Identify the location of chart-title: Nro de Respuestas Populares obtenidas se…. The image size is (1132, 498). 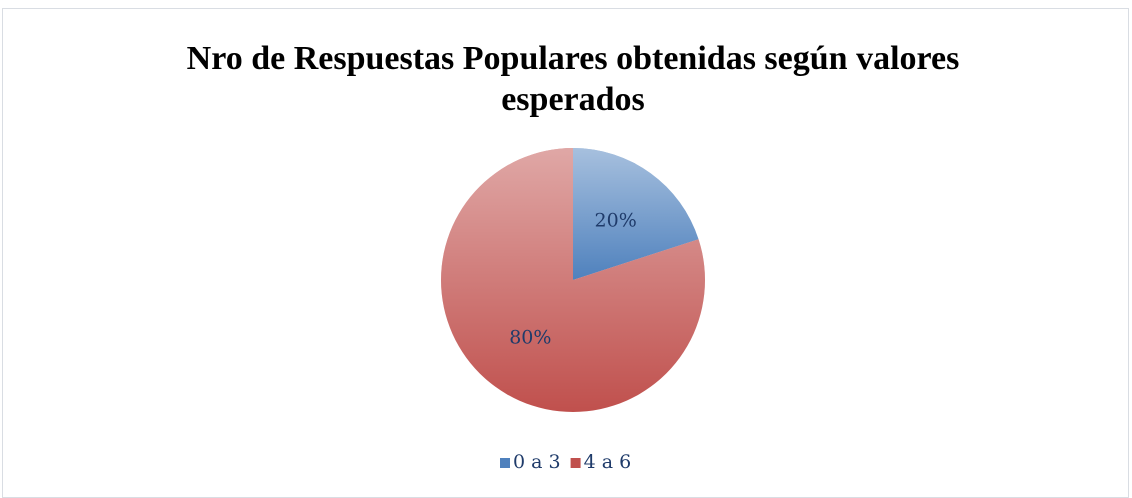
(573, 79).